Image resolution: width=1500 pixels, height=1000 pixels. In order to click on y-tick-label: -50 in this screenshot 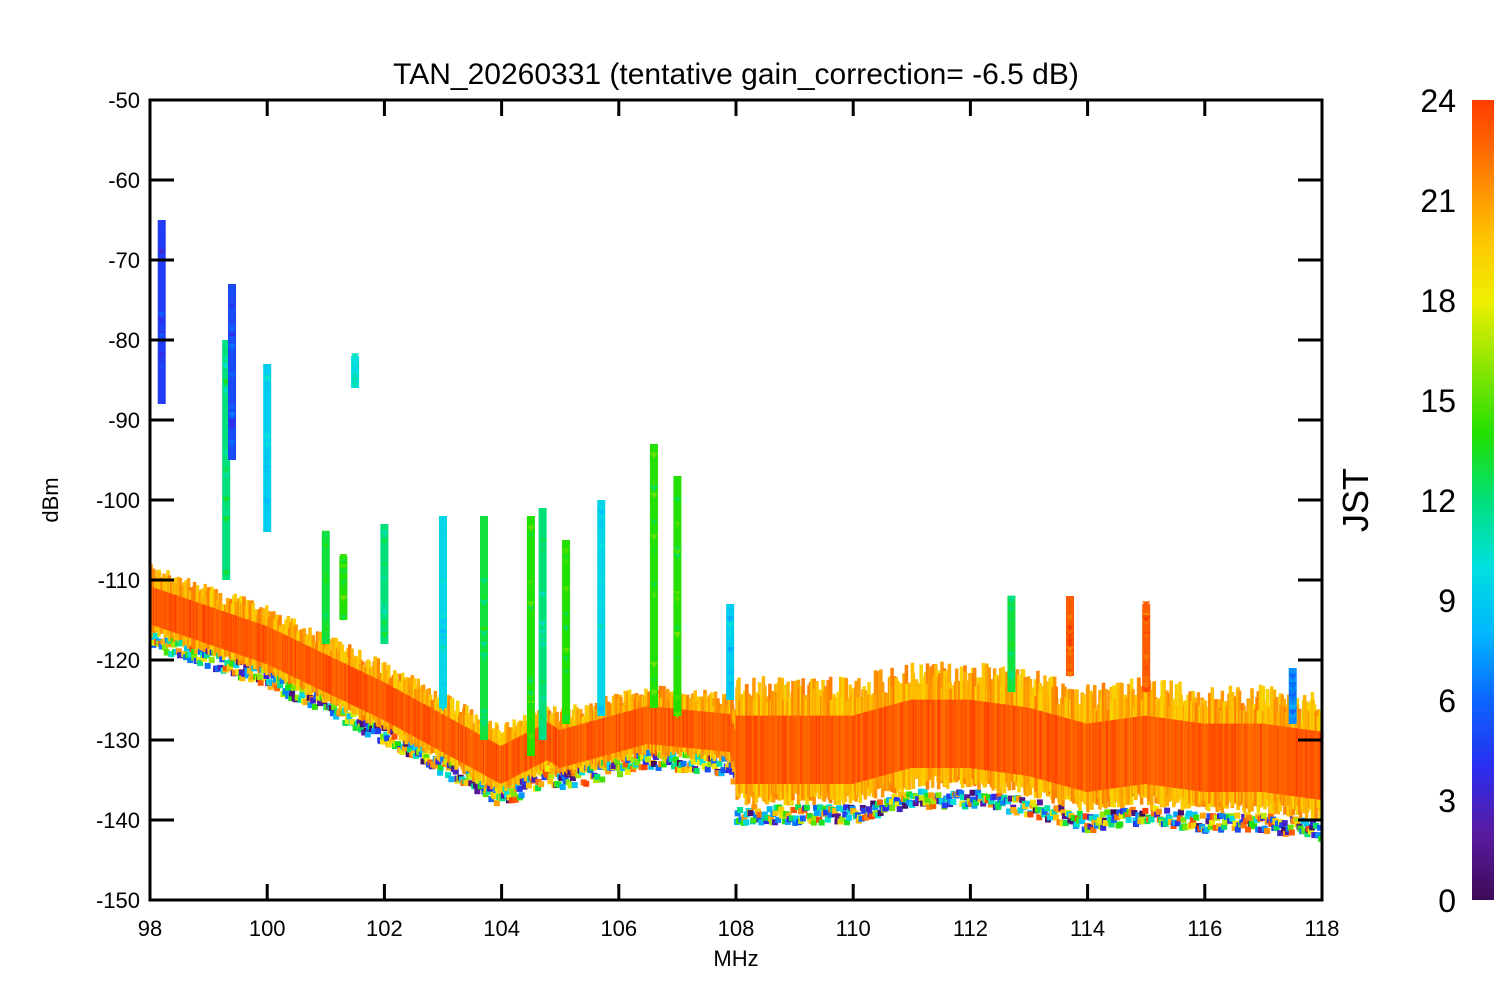, I will do `click(124, 100)`.